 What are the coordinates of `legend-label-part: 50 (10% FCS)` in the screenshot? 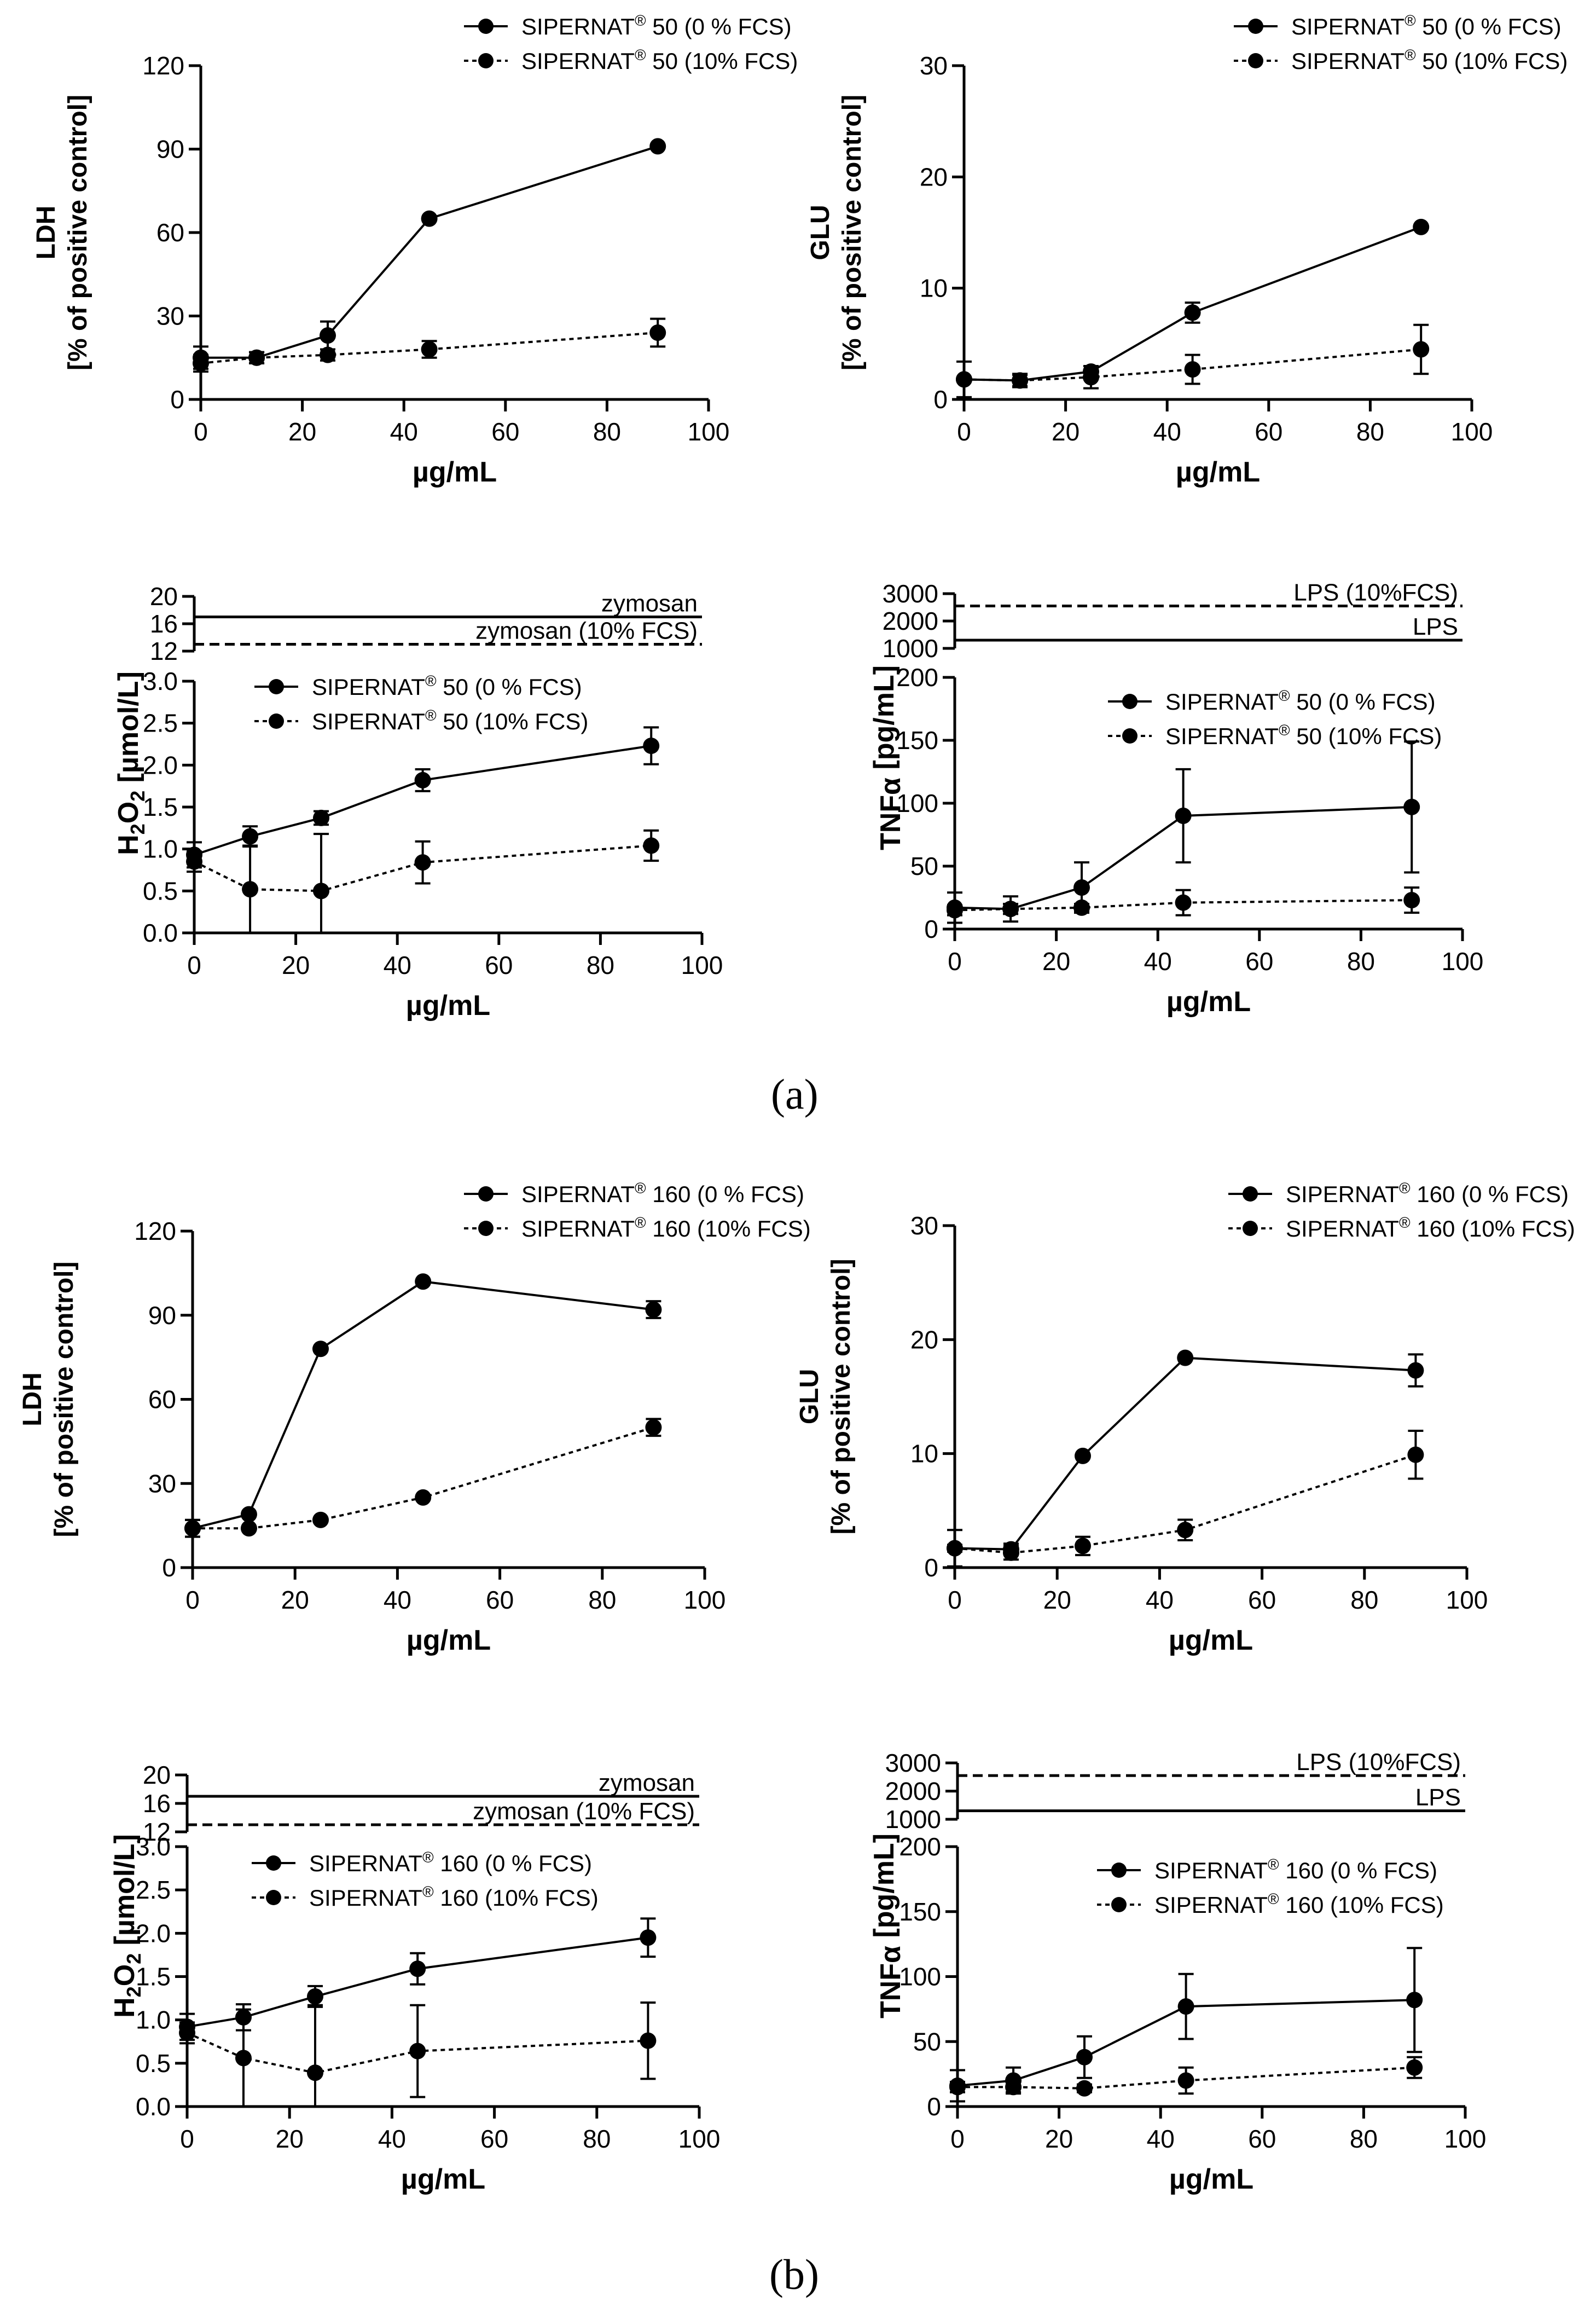 It's located at (513, 721).